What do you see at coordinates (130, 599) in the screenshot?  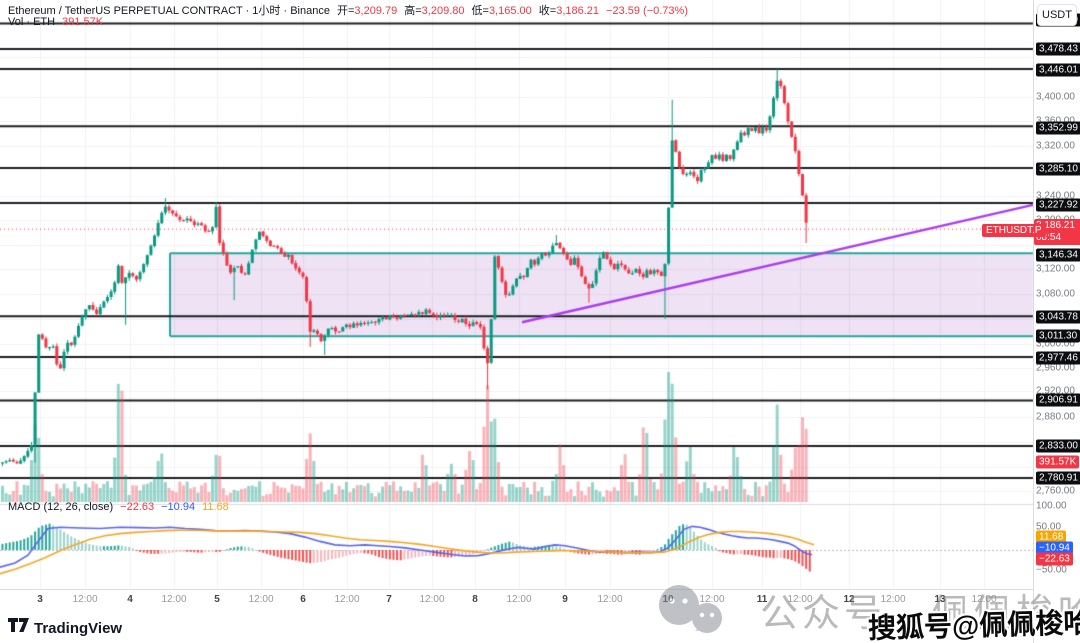 I see `time-tick-label: 4` at bounding box center [130, 599].